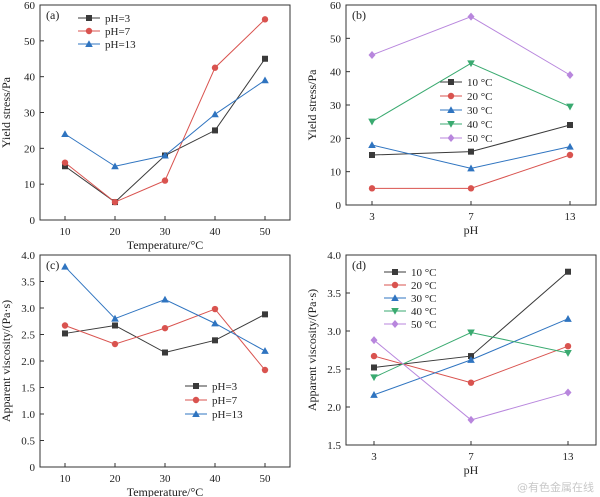 The height and width of the screenshot is (497, 600). I want to click on y-tick-label: 0.5, so click(28, 442).